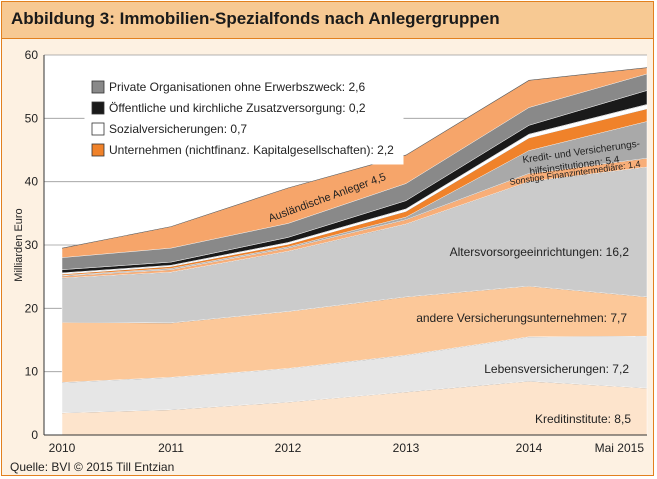 This screenshot has height=479, width=657. Describe the element at coordinates (540, 252) in the screenshot. I see `label-altersvorsorge: Altersvorsorgeeinrichtungen: 16,2` at that location.